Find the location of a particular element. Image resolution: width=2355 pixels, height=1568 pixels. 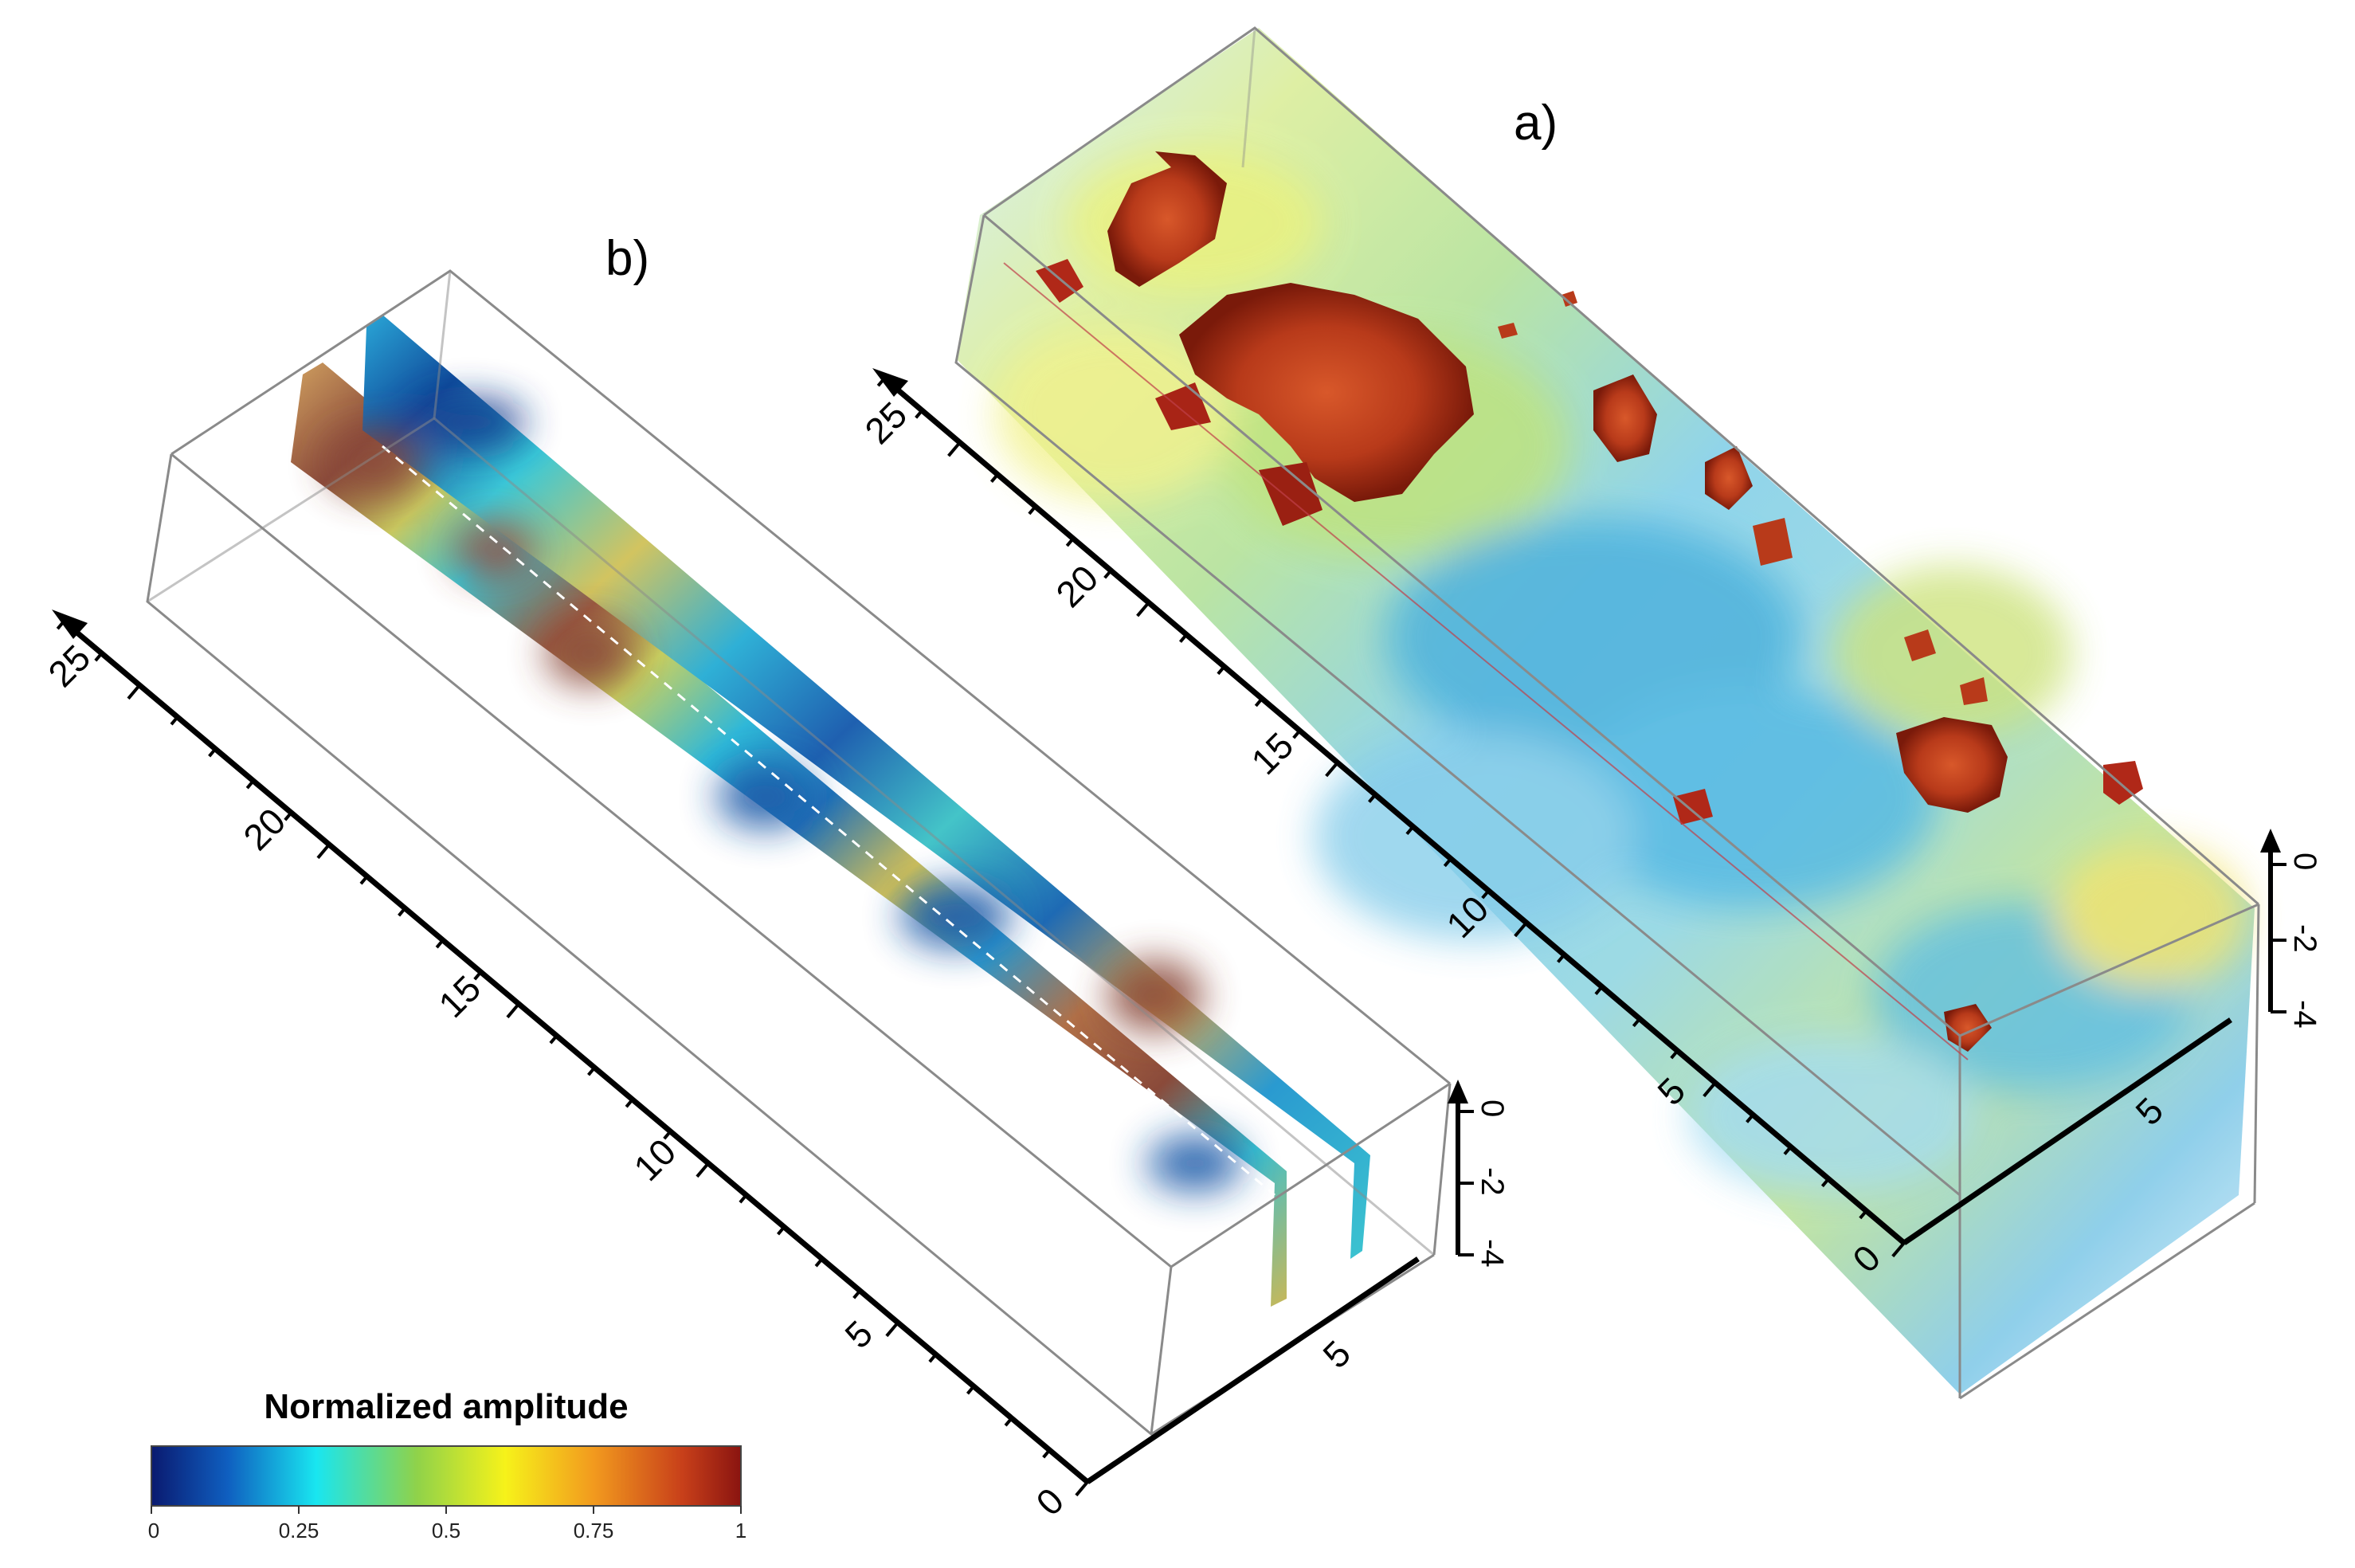

depth-axis-b: 0 -2 -4 is located at coordinates (1479, 1174).